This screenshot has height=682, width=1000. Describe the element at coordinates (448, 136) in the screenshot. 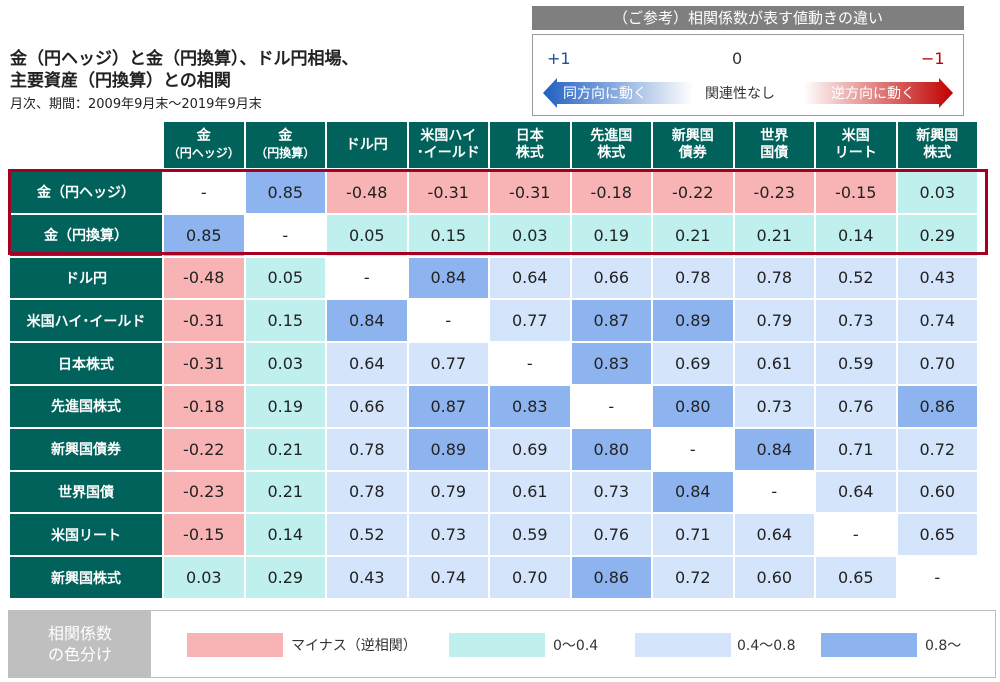

I see `column-header-line1: 米国ハイ` at that location.